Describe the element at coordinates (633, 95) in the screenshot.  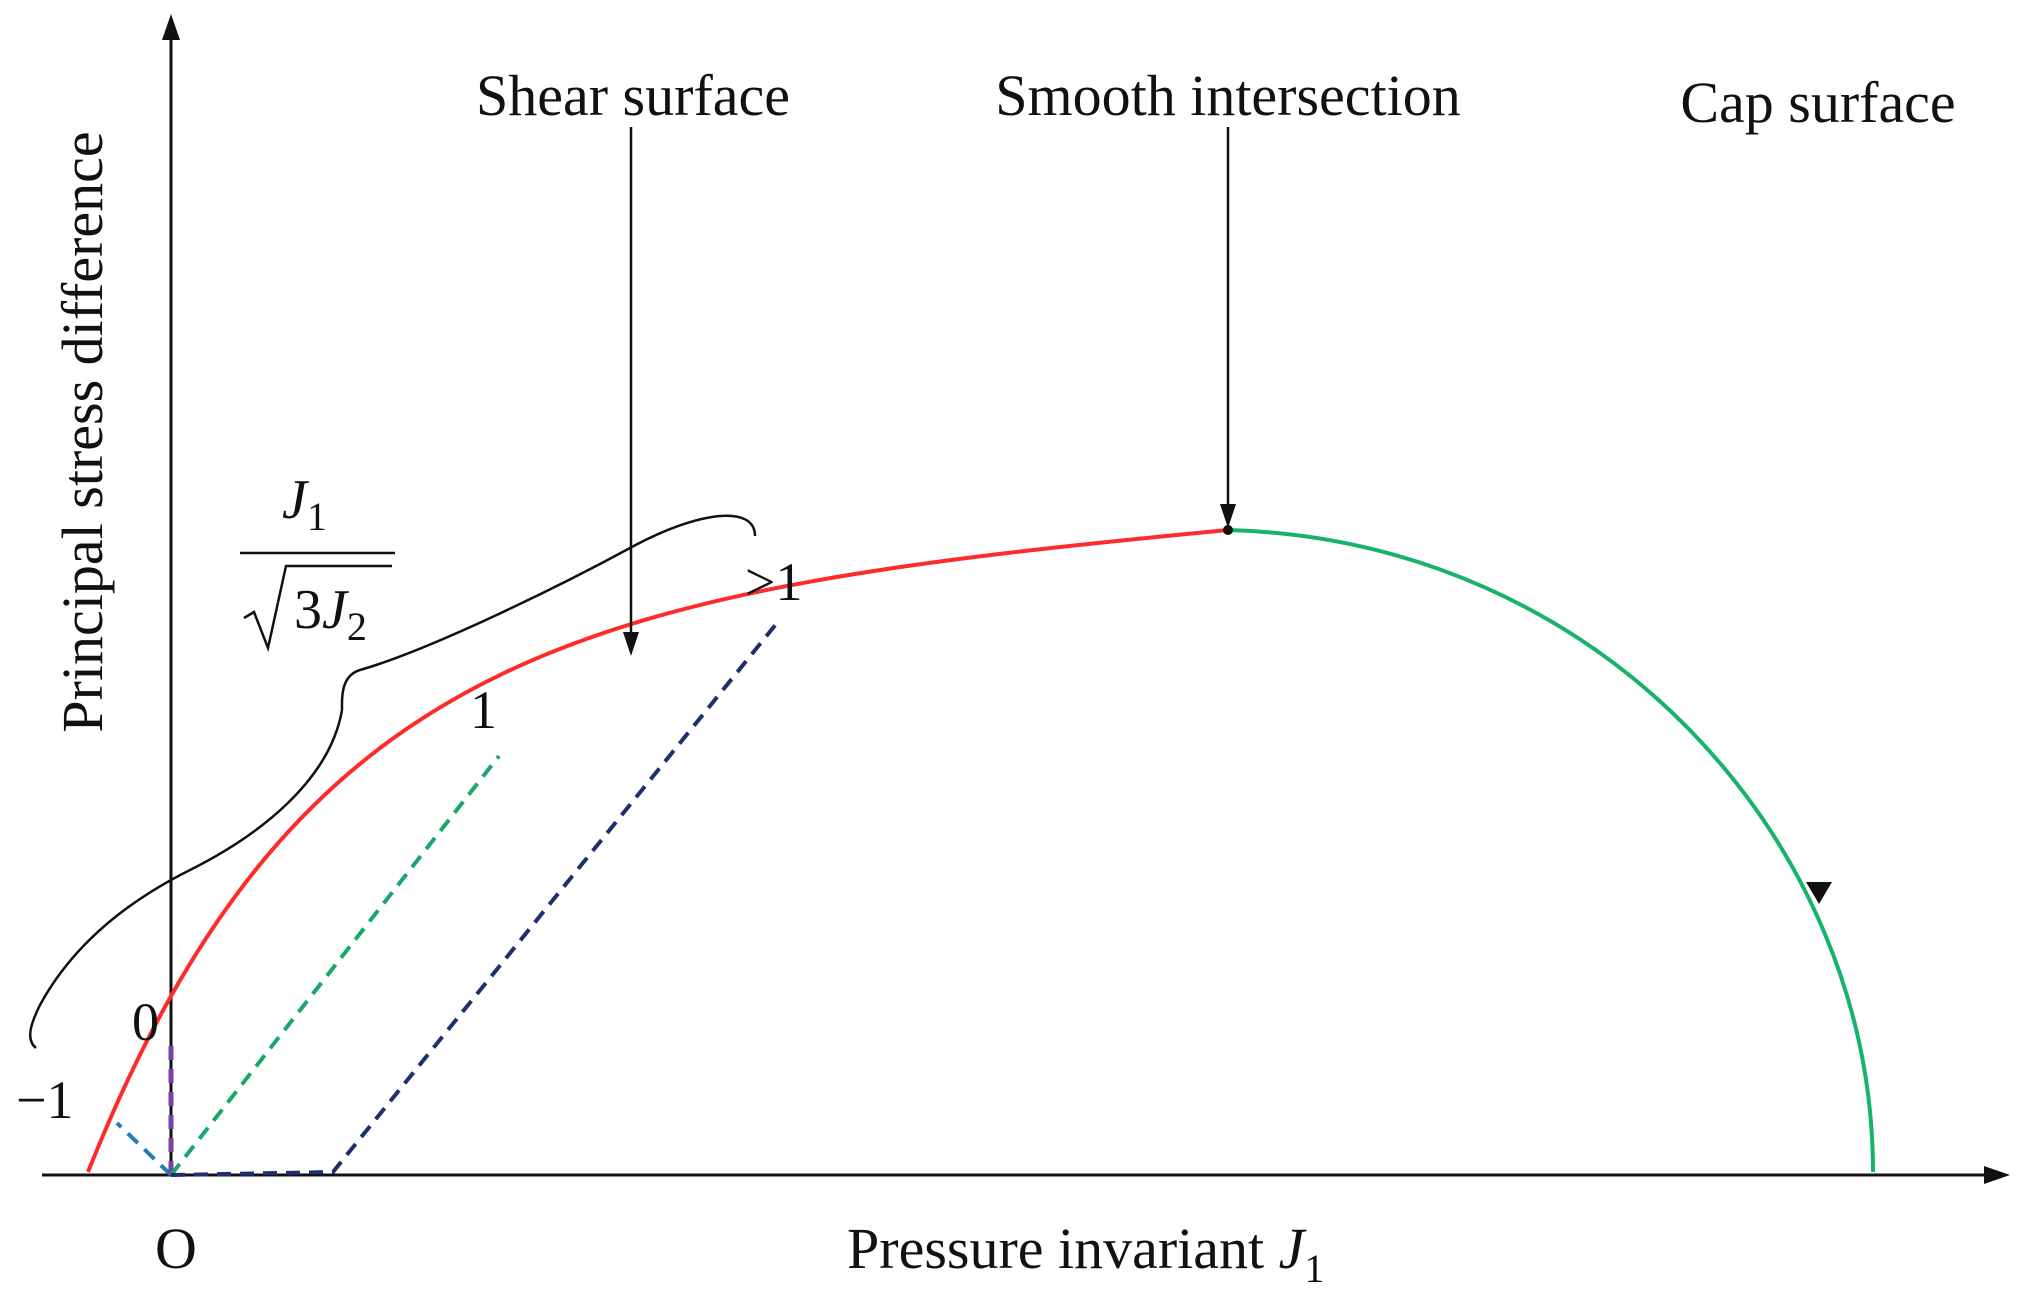
I see `shear-surface-label: Shear surface` at that location.